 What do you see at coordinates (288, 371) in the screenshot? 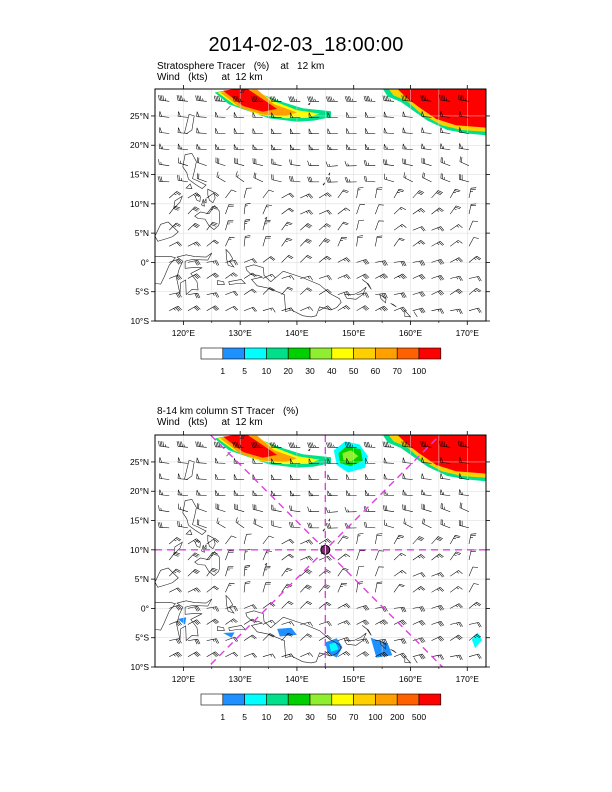
I see `colorbar-label: 20` at bounding box center [288, 371].